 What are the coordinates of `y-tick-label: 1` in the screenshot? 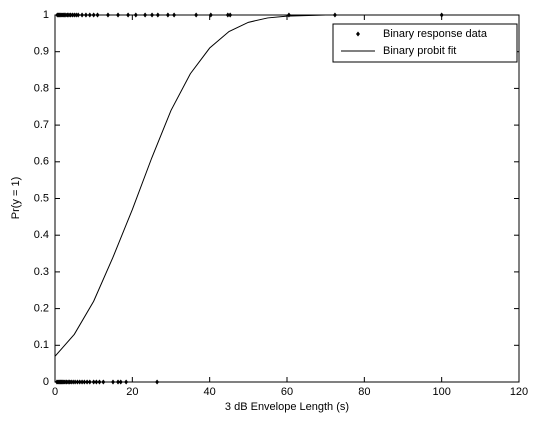 It's located at (46, 15).